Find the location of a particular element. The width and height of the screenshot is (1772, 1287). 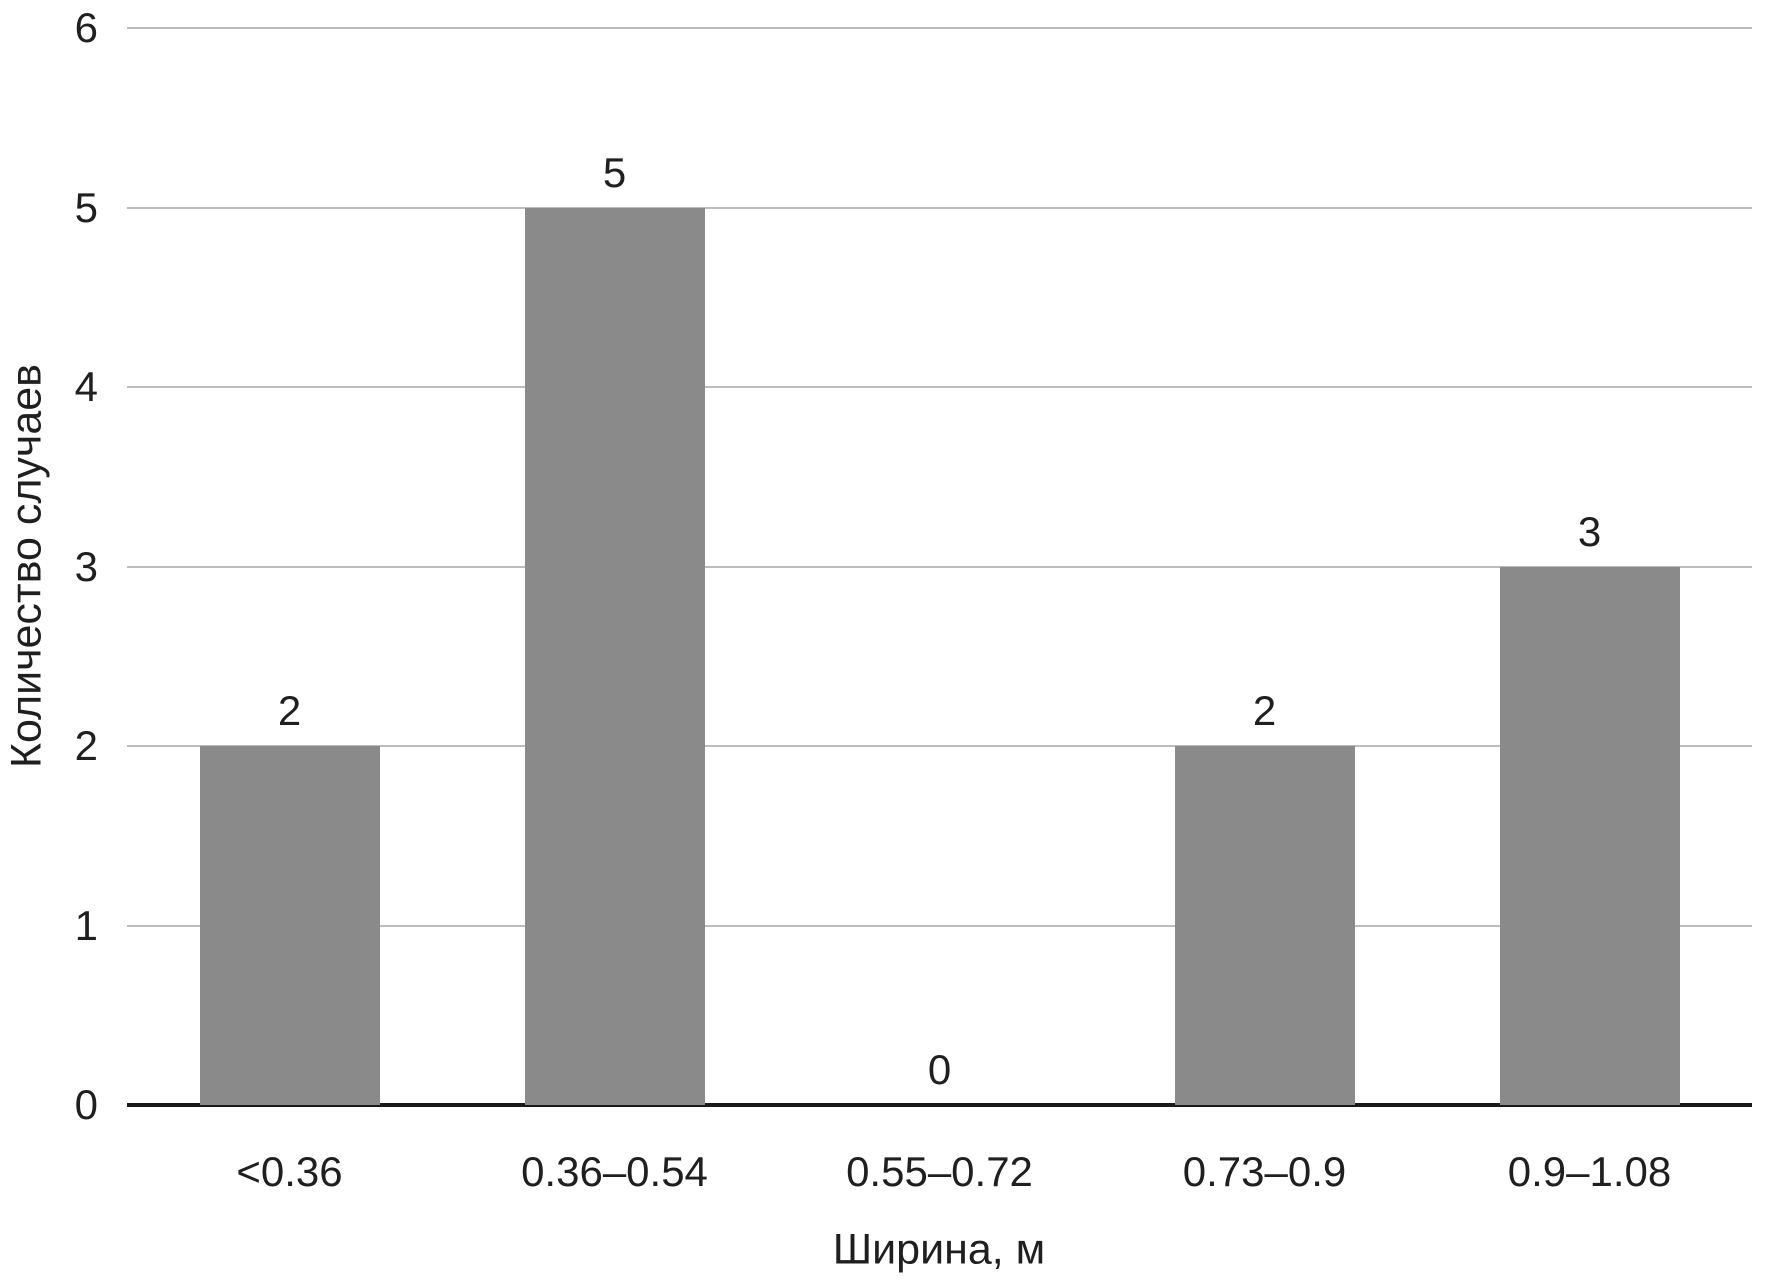

bar-value-label: 0 is located at coordinates (939, 1069).